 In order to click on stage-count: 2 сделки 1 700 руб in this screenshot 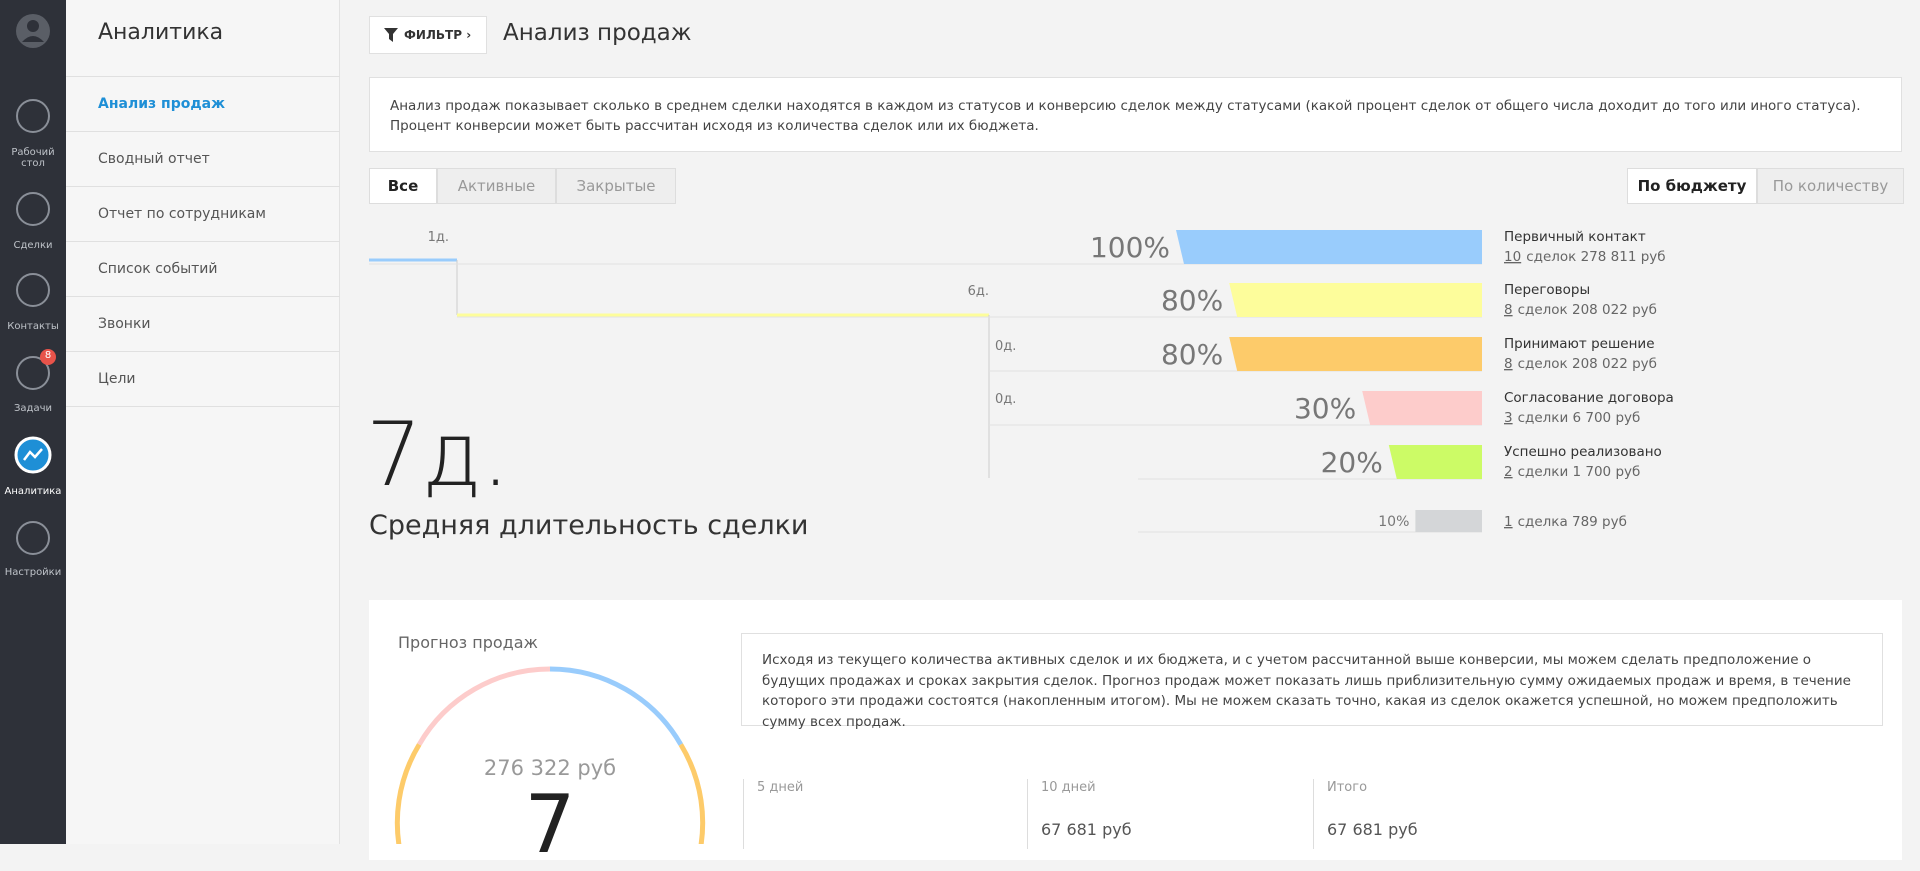, I will do `click(1572, 472)`.